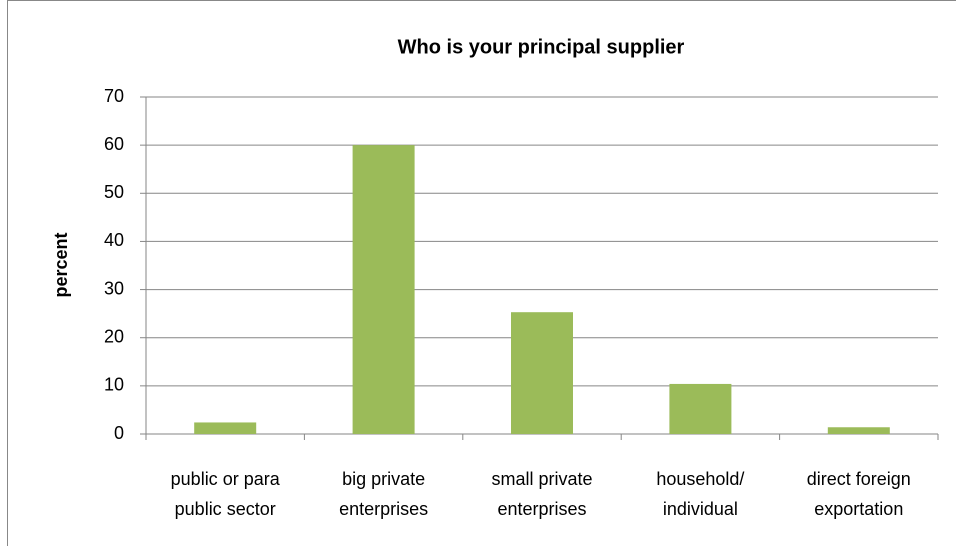  What do you see at coordinates (700, 509) in the screenshot?
I see `x-tick-label: individual` at bounding box center [700, 509].